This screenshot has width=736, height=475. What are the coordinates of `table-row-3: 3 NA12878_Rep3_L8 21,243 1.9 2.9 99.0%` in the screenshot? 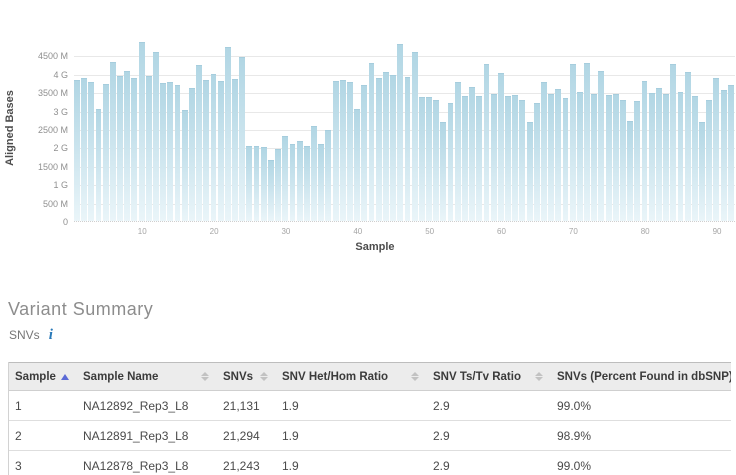 It's located at (370, 462).